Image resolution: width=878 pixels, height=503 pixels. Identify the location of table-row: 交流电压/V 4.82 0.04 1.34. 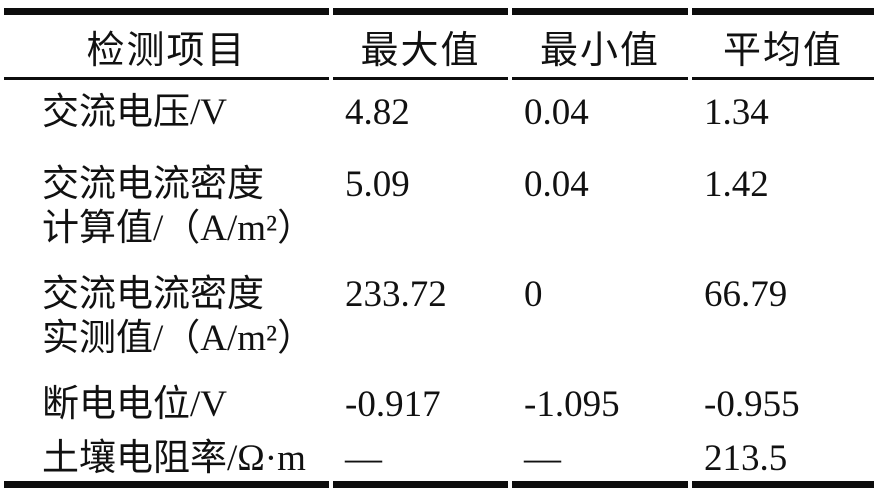
(439, 116).